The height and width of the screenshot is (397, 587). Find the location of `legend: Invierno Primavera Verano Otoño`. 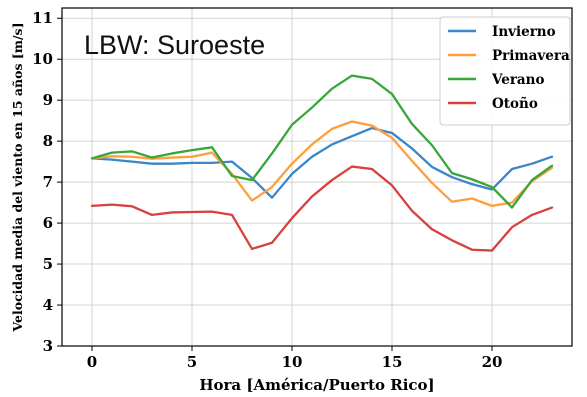

legend: Invierno Primavera Verano Otoño is located at coordinates (505, 71).